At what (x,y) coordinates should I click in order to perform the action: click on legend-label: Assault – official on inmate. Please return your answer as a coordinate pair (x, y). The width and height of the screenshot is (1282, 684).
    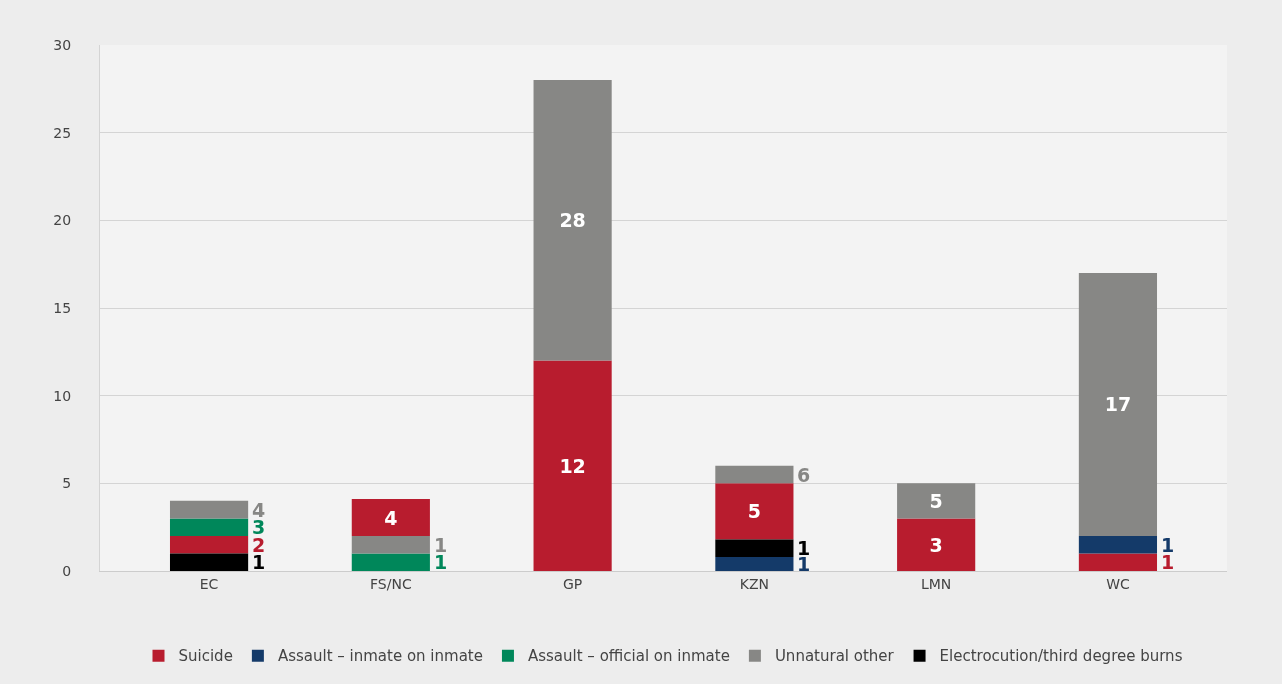
    Looking at the image, I should click on (628, 656).